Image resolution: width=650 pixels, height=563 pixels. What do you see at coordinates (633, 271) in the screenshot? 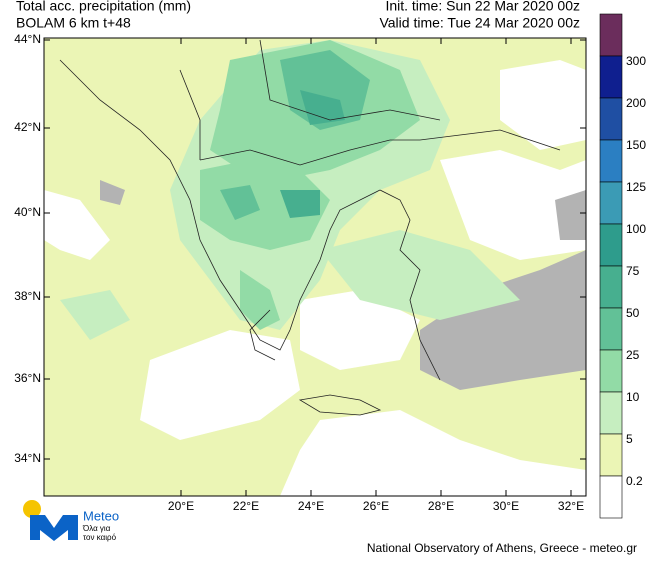
I see `legend-label: 75` at bounding box center [633, 271].